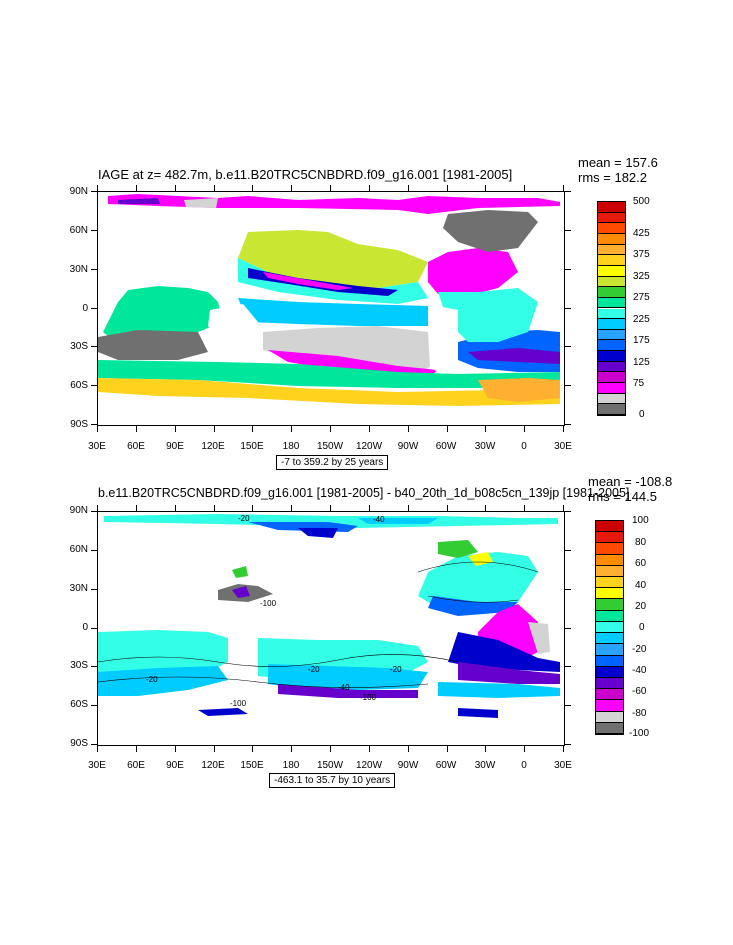 This screenshot has width=733, height=945. What do you see at coordinates (641, 201) in the screenshot?
I see `colorbar-label: 500` at bounding box center [641, 201].